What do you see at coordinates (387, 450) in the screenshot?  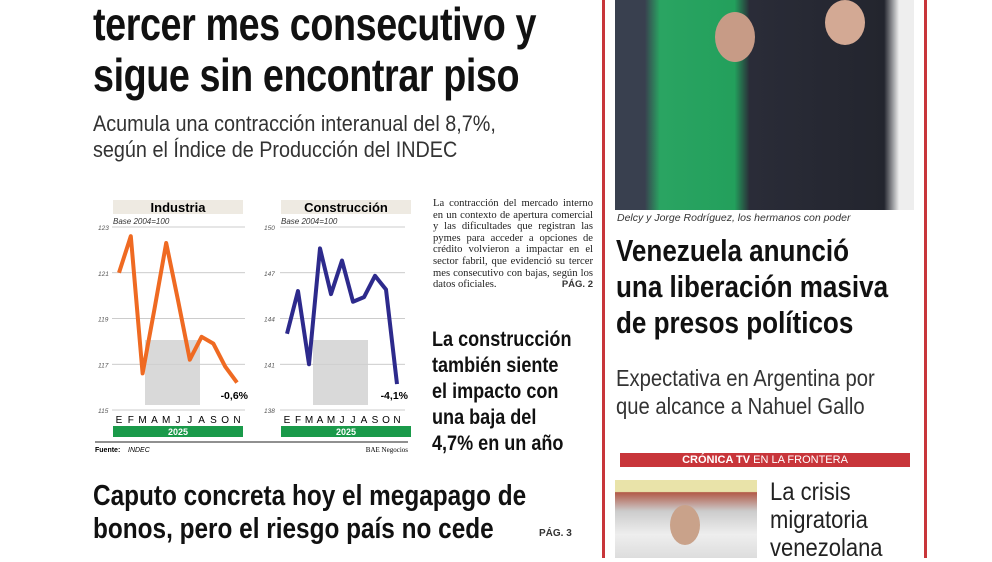 I see `credit: BAE Negocios` at bounding box center [387, 450].